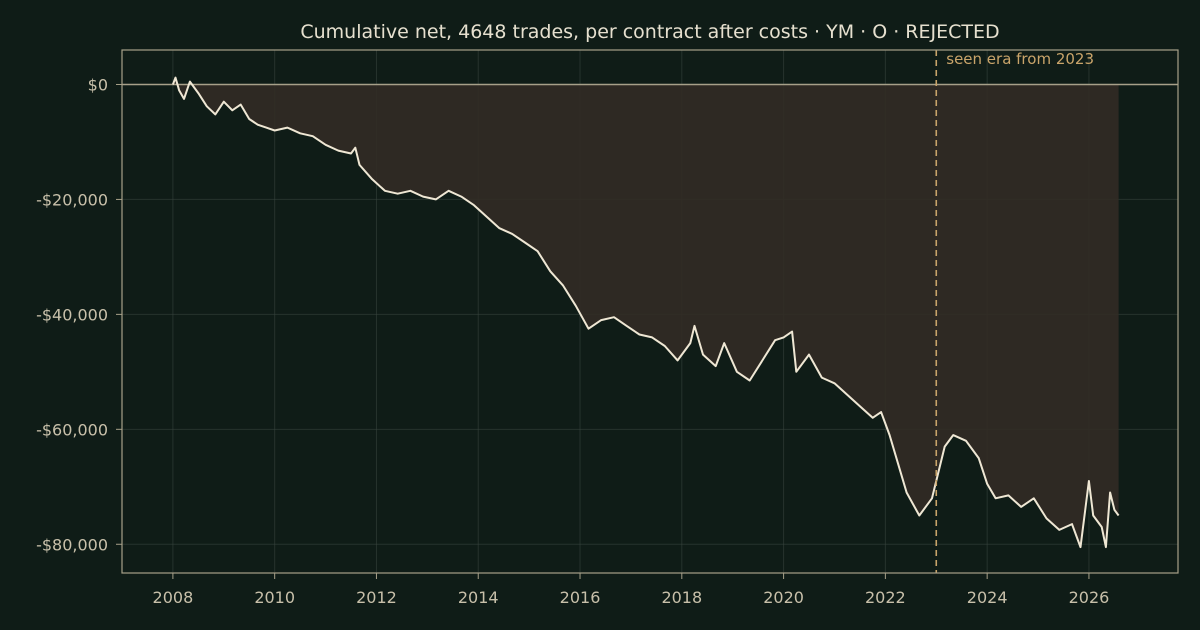 This screenshot has height=630, width=1200. What do you see at coordinates (580, 597) in the screenshot?
I see `x-tick-label: 2016` at bounding box center [580, 597].